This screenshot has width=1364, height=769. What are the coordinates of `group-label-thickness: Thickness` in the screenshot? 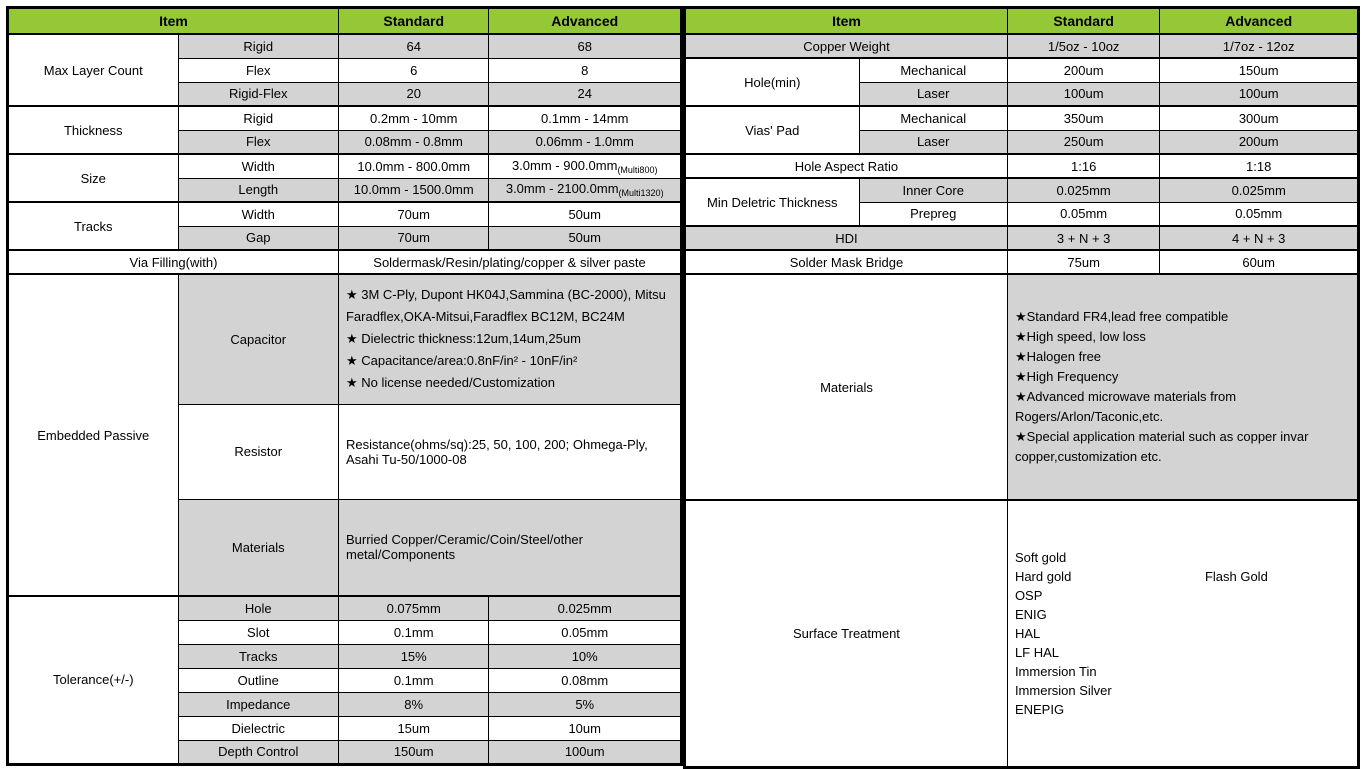 It's located at (93, 130).